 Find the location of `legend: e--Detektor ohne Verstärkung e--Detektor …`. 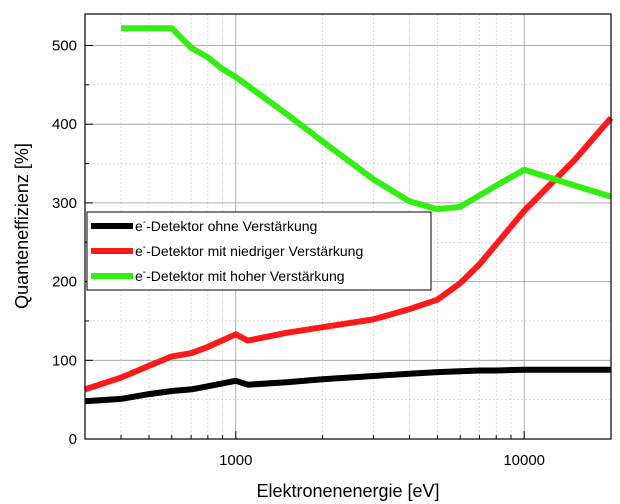

legend: e--Detektor ohne Verstärkung e--Detektor … is located at coordinates (259, 251).